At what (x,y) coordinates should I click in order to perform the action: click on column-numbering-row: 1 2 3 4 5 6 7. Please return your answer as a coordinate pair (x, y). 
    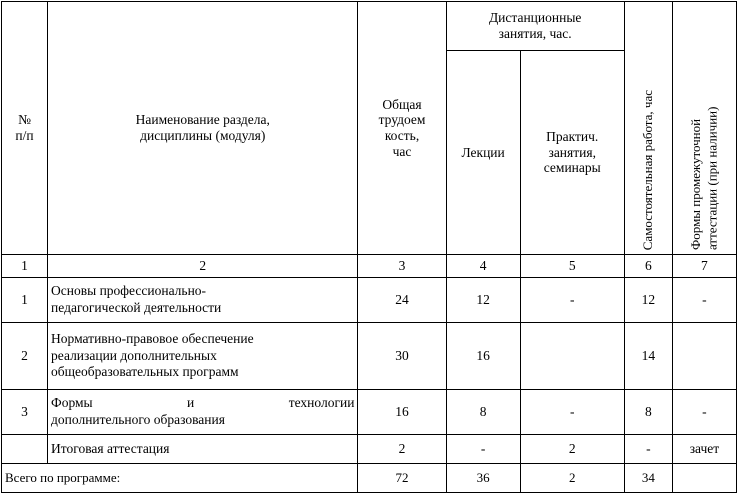
    Looking at the image, I should click on (369, 266).